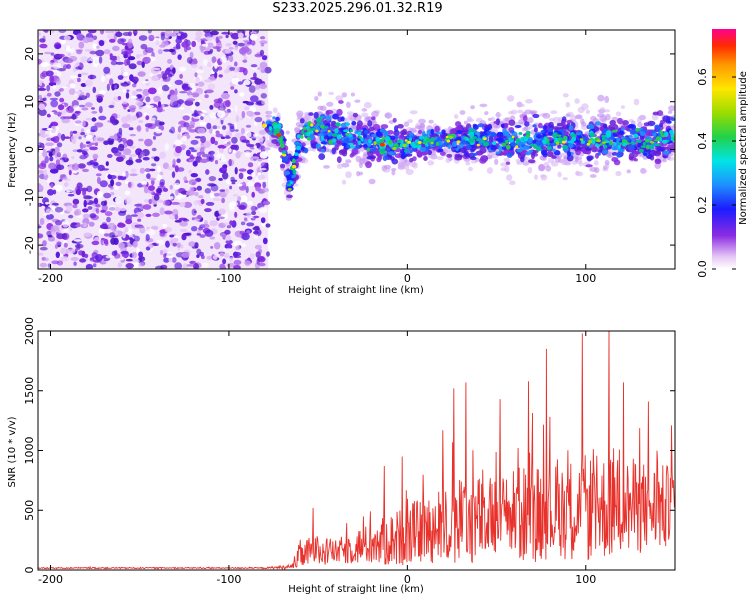  Describe the element at coordinates (356, 290) in the screenshot. I see `spectrogram-x-label: Height of straight line (km)` at that location.